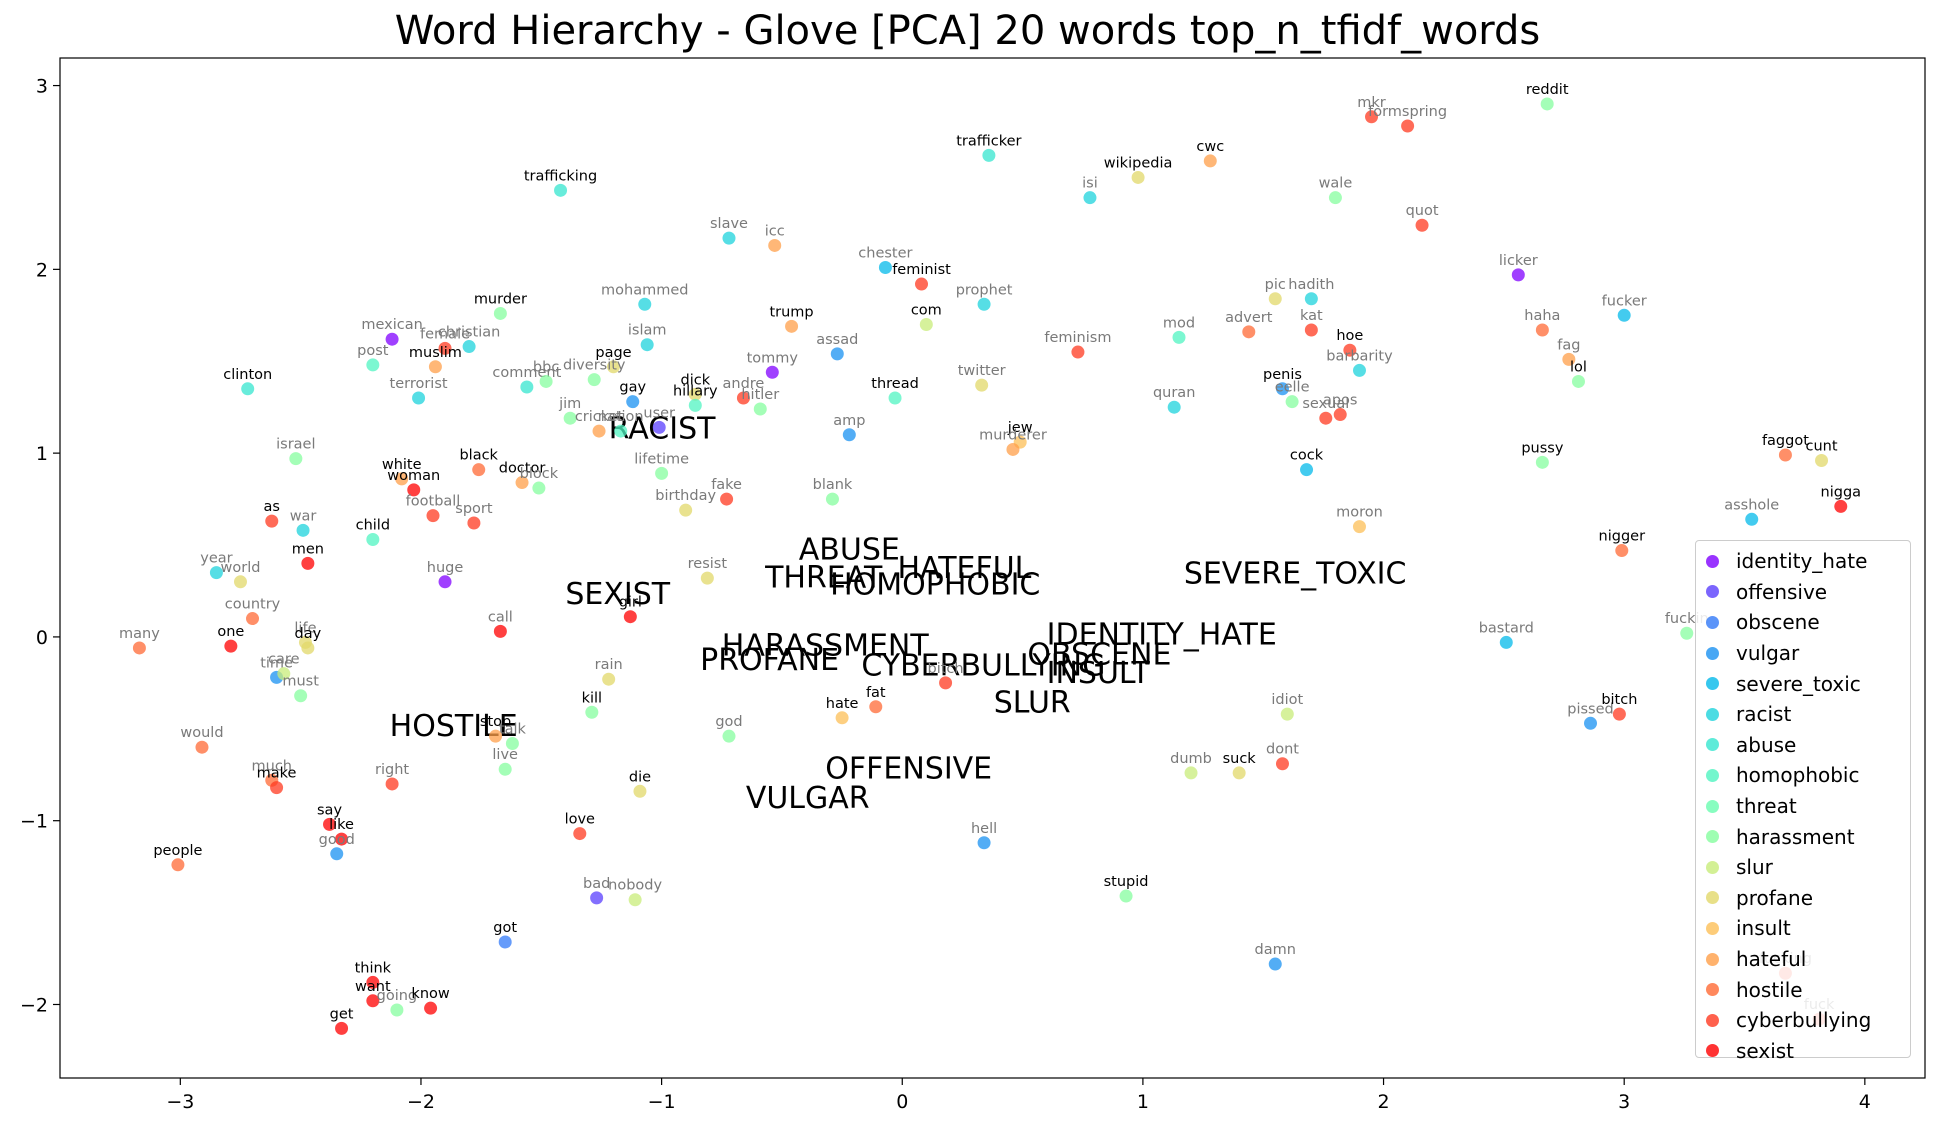 This screenshot has width=1935, height=1127. Describe the element at coordinates (630, 609) in the screenshot. I see `data-point: girl` at that location.